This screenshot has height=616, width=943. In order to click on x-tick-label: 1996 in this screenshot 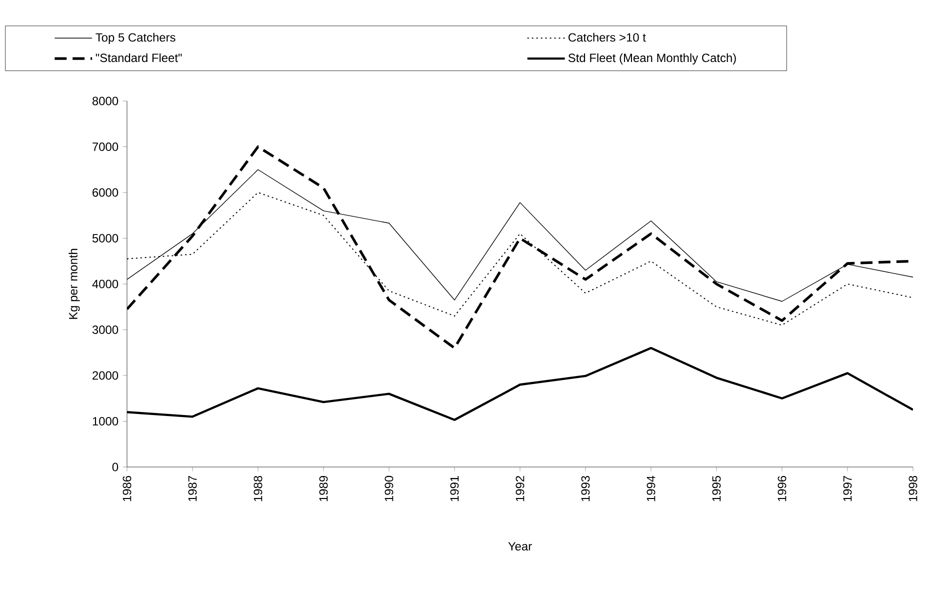, I will do `click(782, 489)`.